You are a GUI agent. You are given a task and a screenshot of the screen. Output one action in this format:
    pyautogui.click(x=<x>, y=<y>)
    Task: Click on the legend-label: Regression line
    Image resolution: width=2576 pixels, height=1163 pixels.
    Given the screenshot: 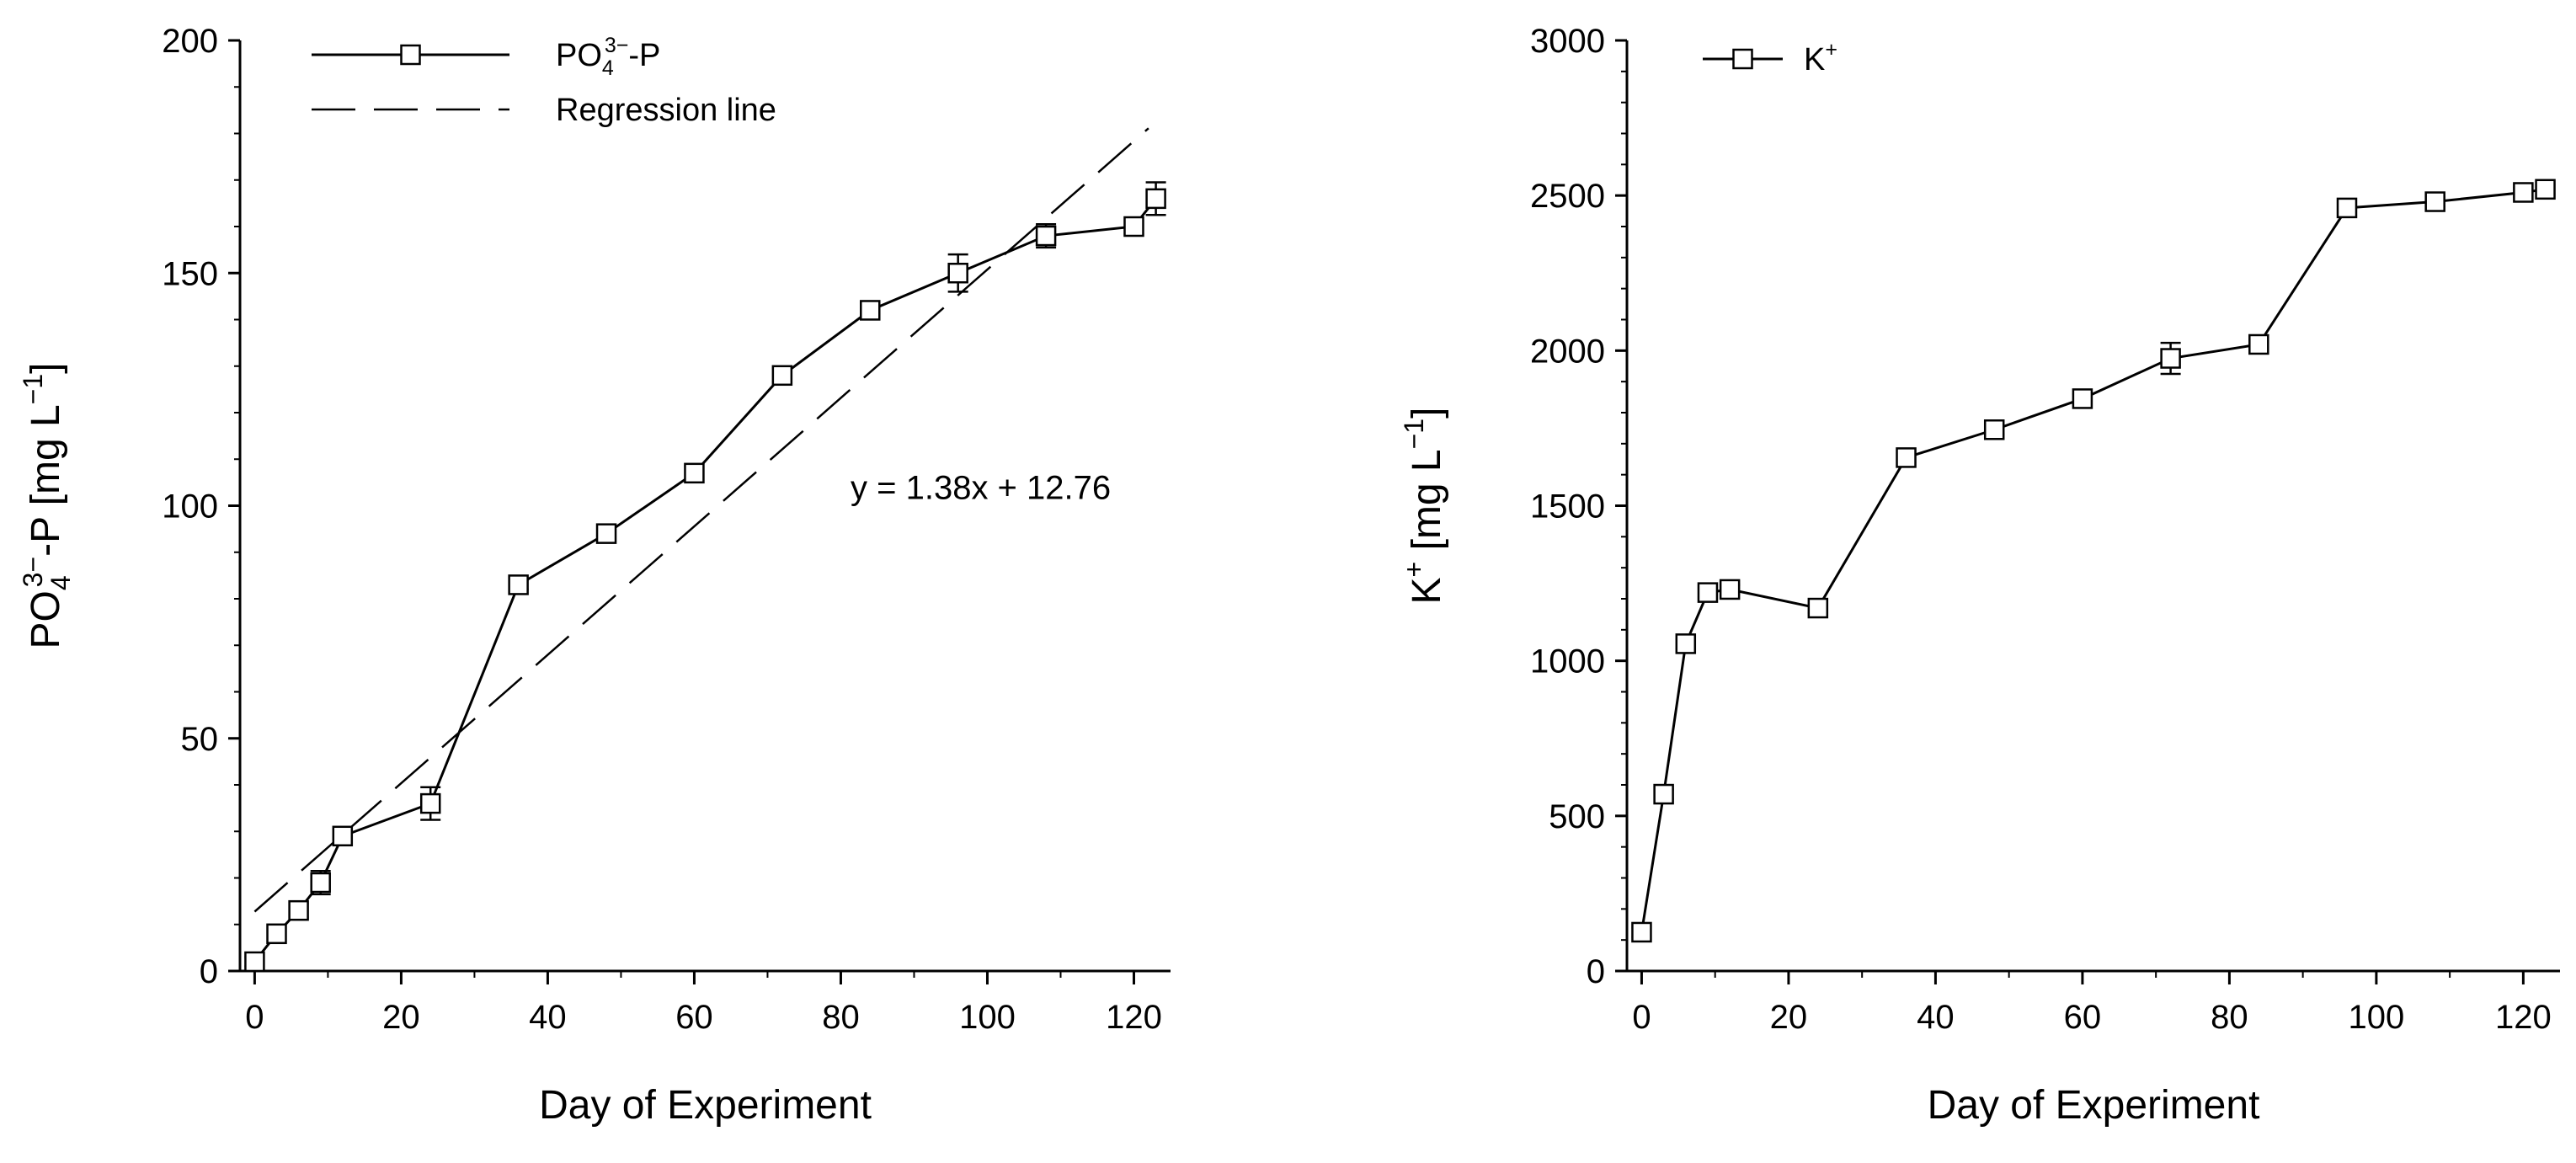 What is the action you would take?
    pyautogui.click(x=666, y=111)
    